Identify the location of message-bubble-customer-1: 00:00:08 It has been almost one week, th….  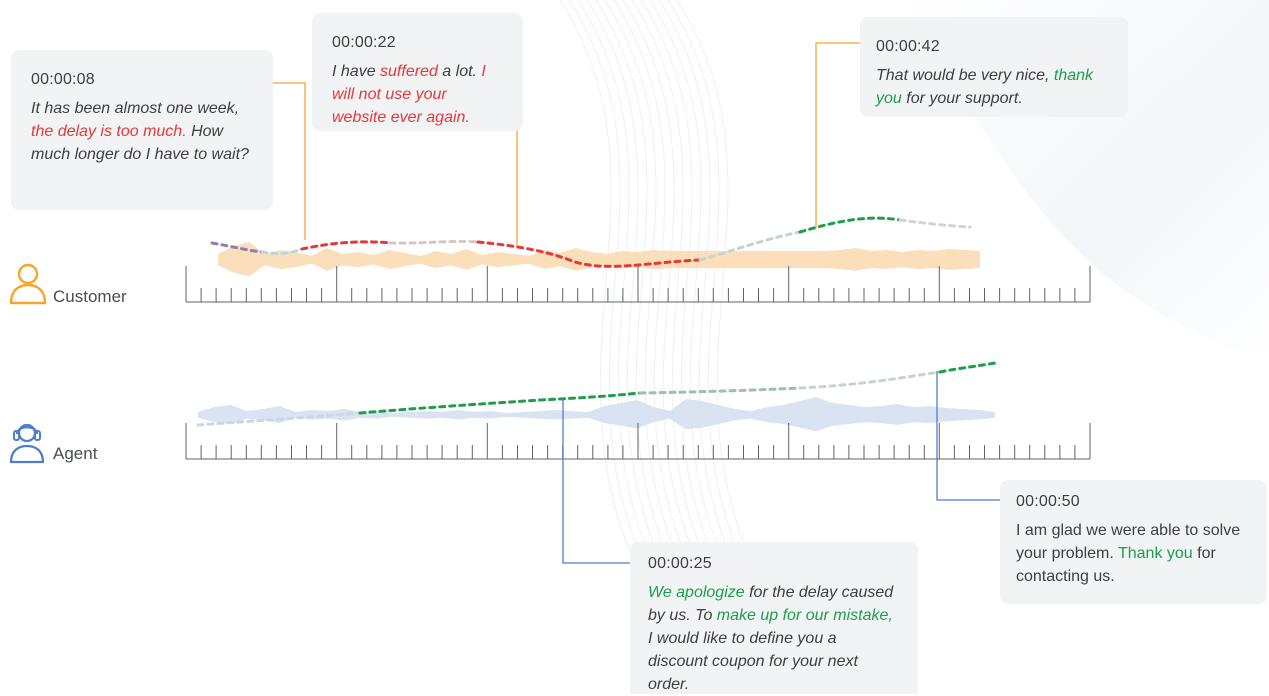
(142, 130).